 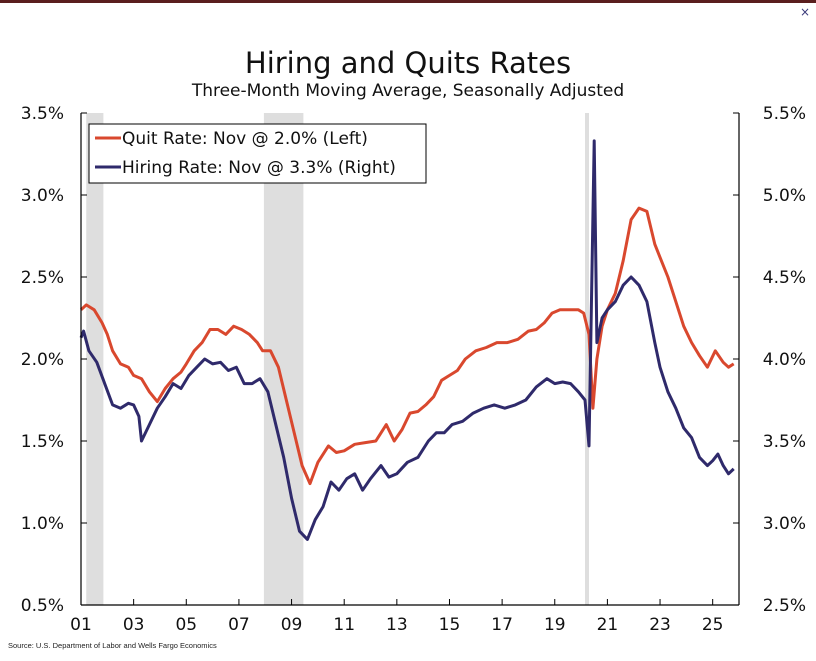 What do you see at coordinates (408, 1) in the screenshot?
I see `top-border` at bounding box center [408, 1].